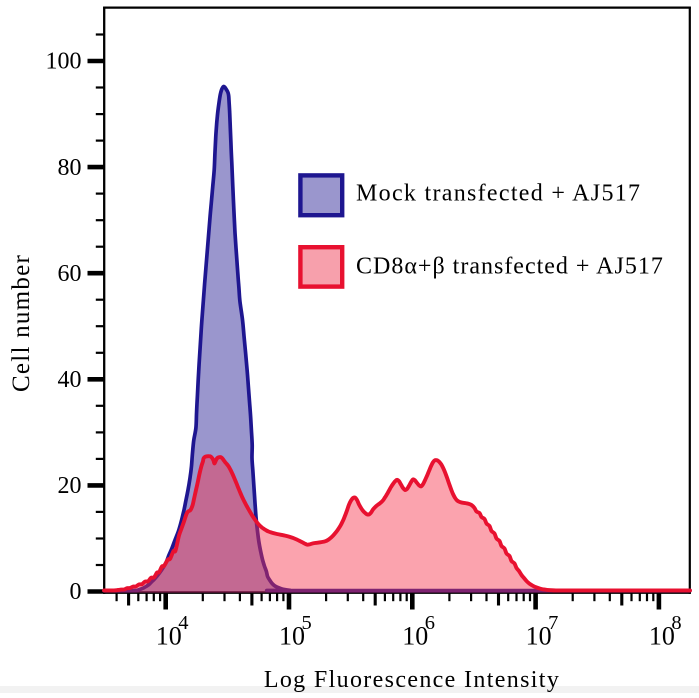 This screenshot has width=699, height=698. What do you see at coordinates (70, 486) in the screenshot?
I see `svg-text: 20` at bounding box center [70, 486].